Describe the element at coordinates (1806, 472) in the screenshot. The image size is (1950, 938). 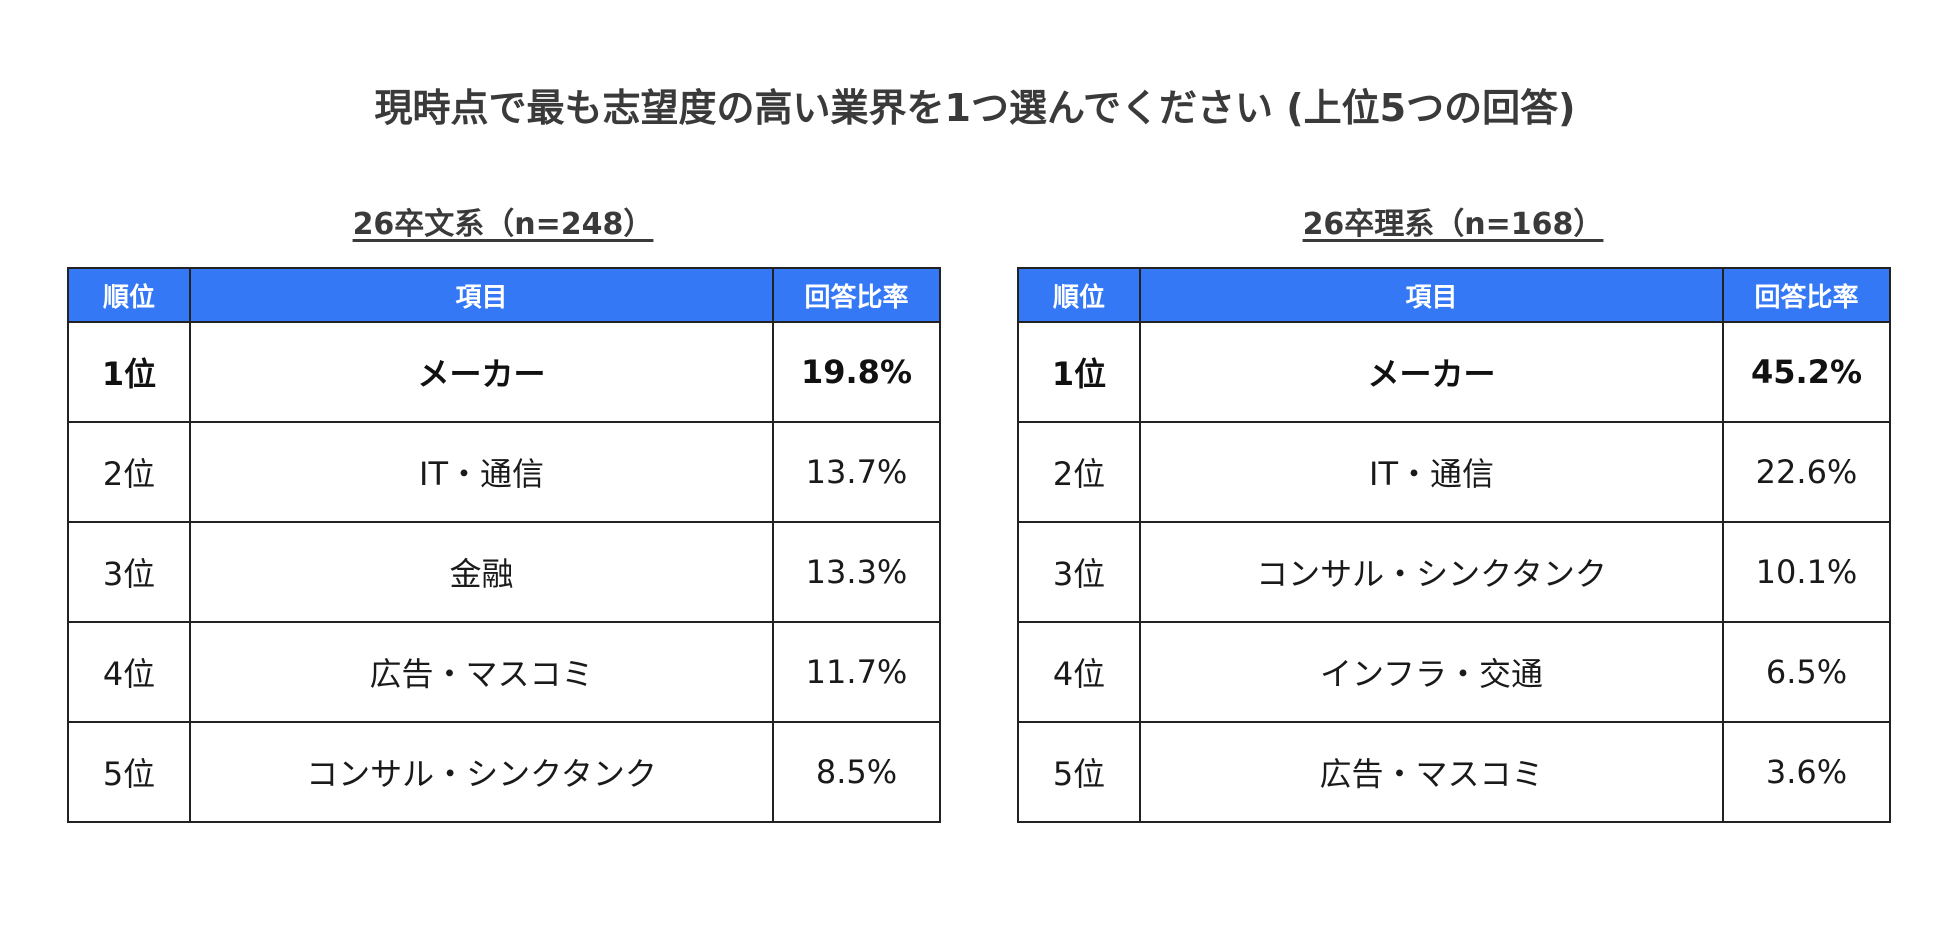
I see `rate-cell: 22.6%` at that location.